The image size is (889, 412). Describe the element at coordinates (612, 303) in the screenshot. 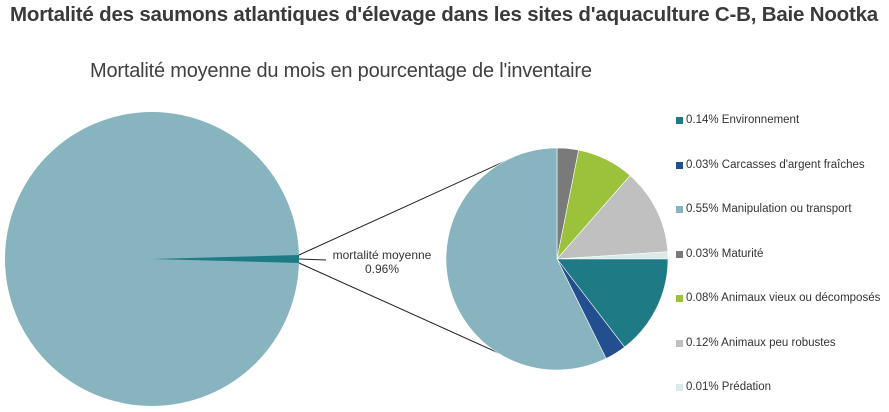

I see `breakdown-slice-environnement` at that location.